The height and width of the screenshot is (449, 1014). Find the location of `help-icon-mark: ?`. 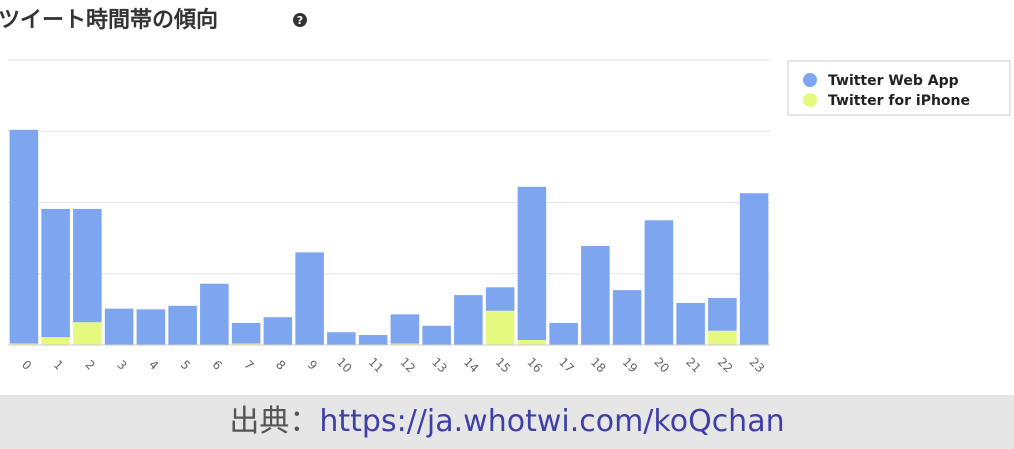

help-icon-mark: ? is located at coordinates (300, 20).